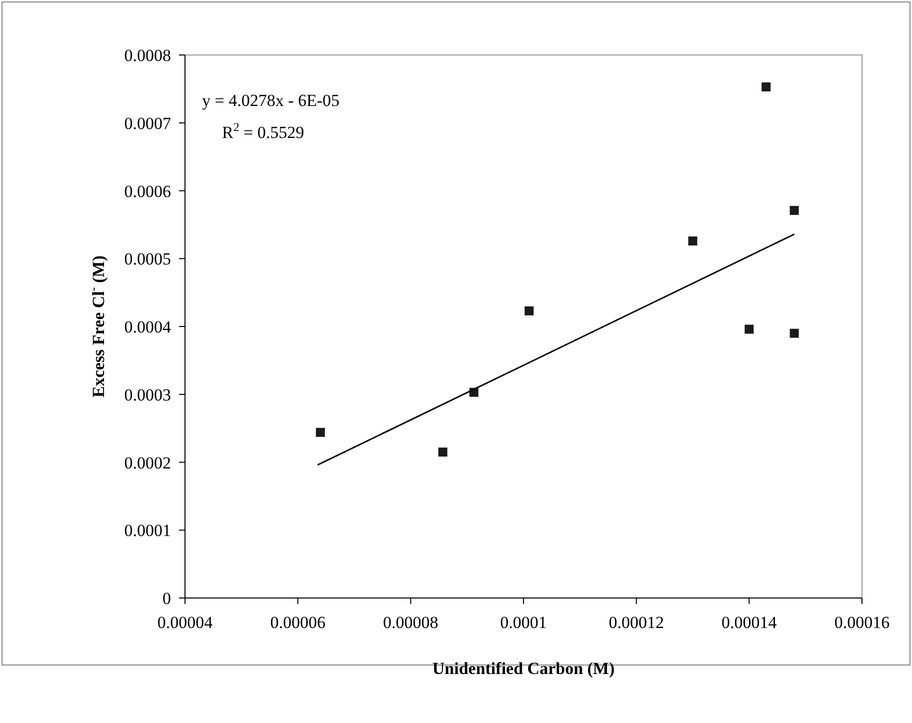 This screenshot has width=912, height=723. What do you see at coordinates (523, 668) in the screenshot?
I see `x-axis-title: Unidentified Carbon (M)` at bounding box center [523, 668].